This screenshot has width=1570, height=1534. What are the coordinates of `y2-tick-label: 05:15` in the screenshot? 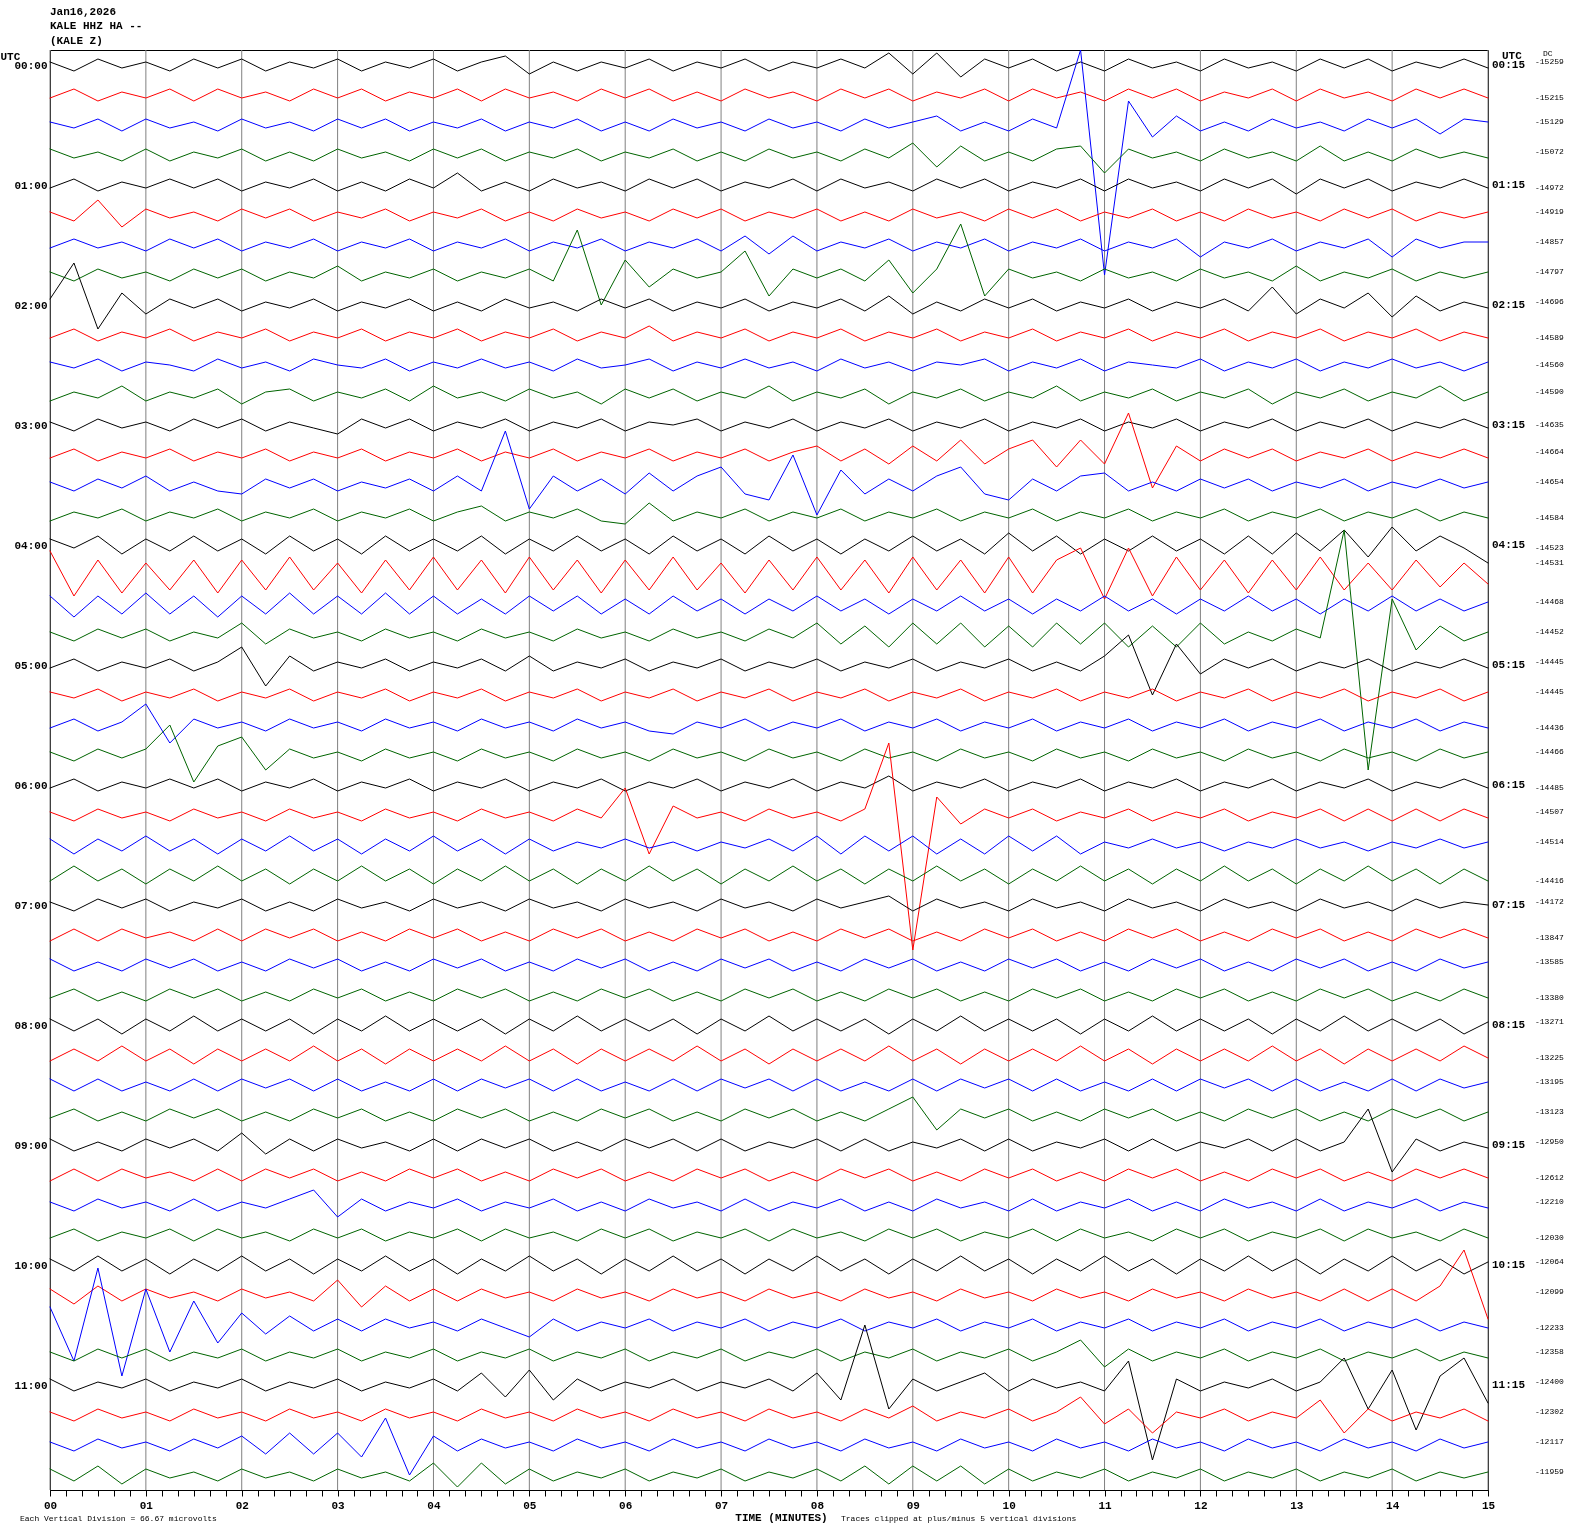 It's located at (1509, 665).